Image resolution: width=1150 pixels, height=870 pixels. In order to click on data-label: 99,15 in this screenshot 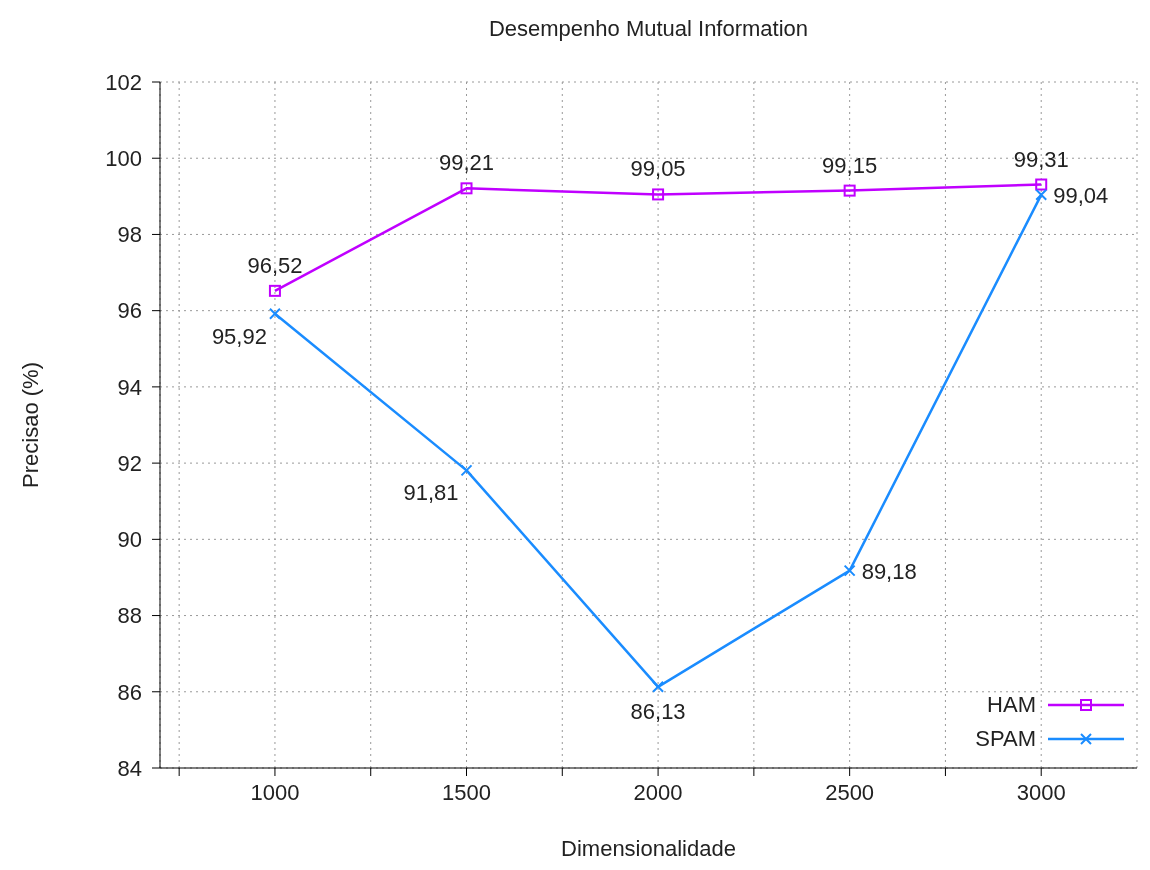, I will do `click(850, 165)`.